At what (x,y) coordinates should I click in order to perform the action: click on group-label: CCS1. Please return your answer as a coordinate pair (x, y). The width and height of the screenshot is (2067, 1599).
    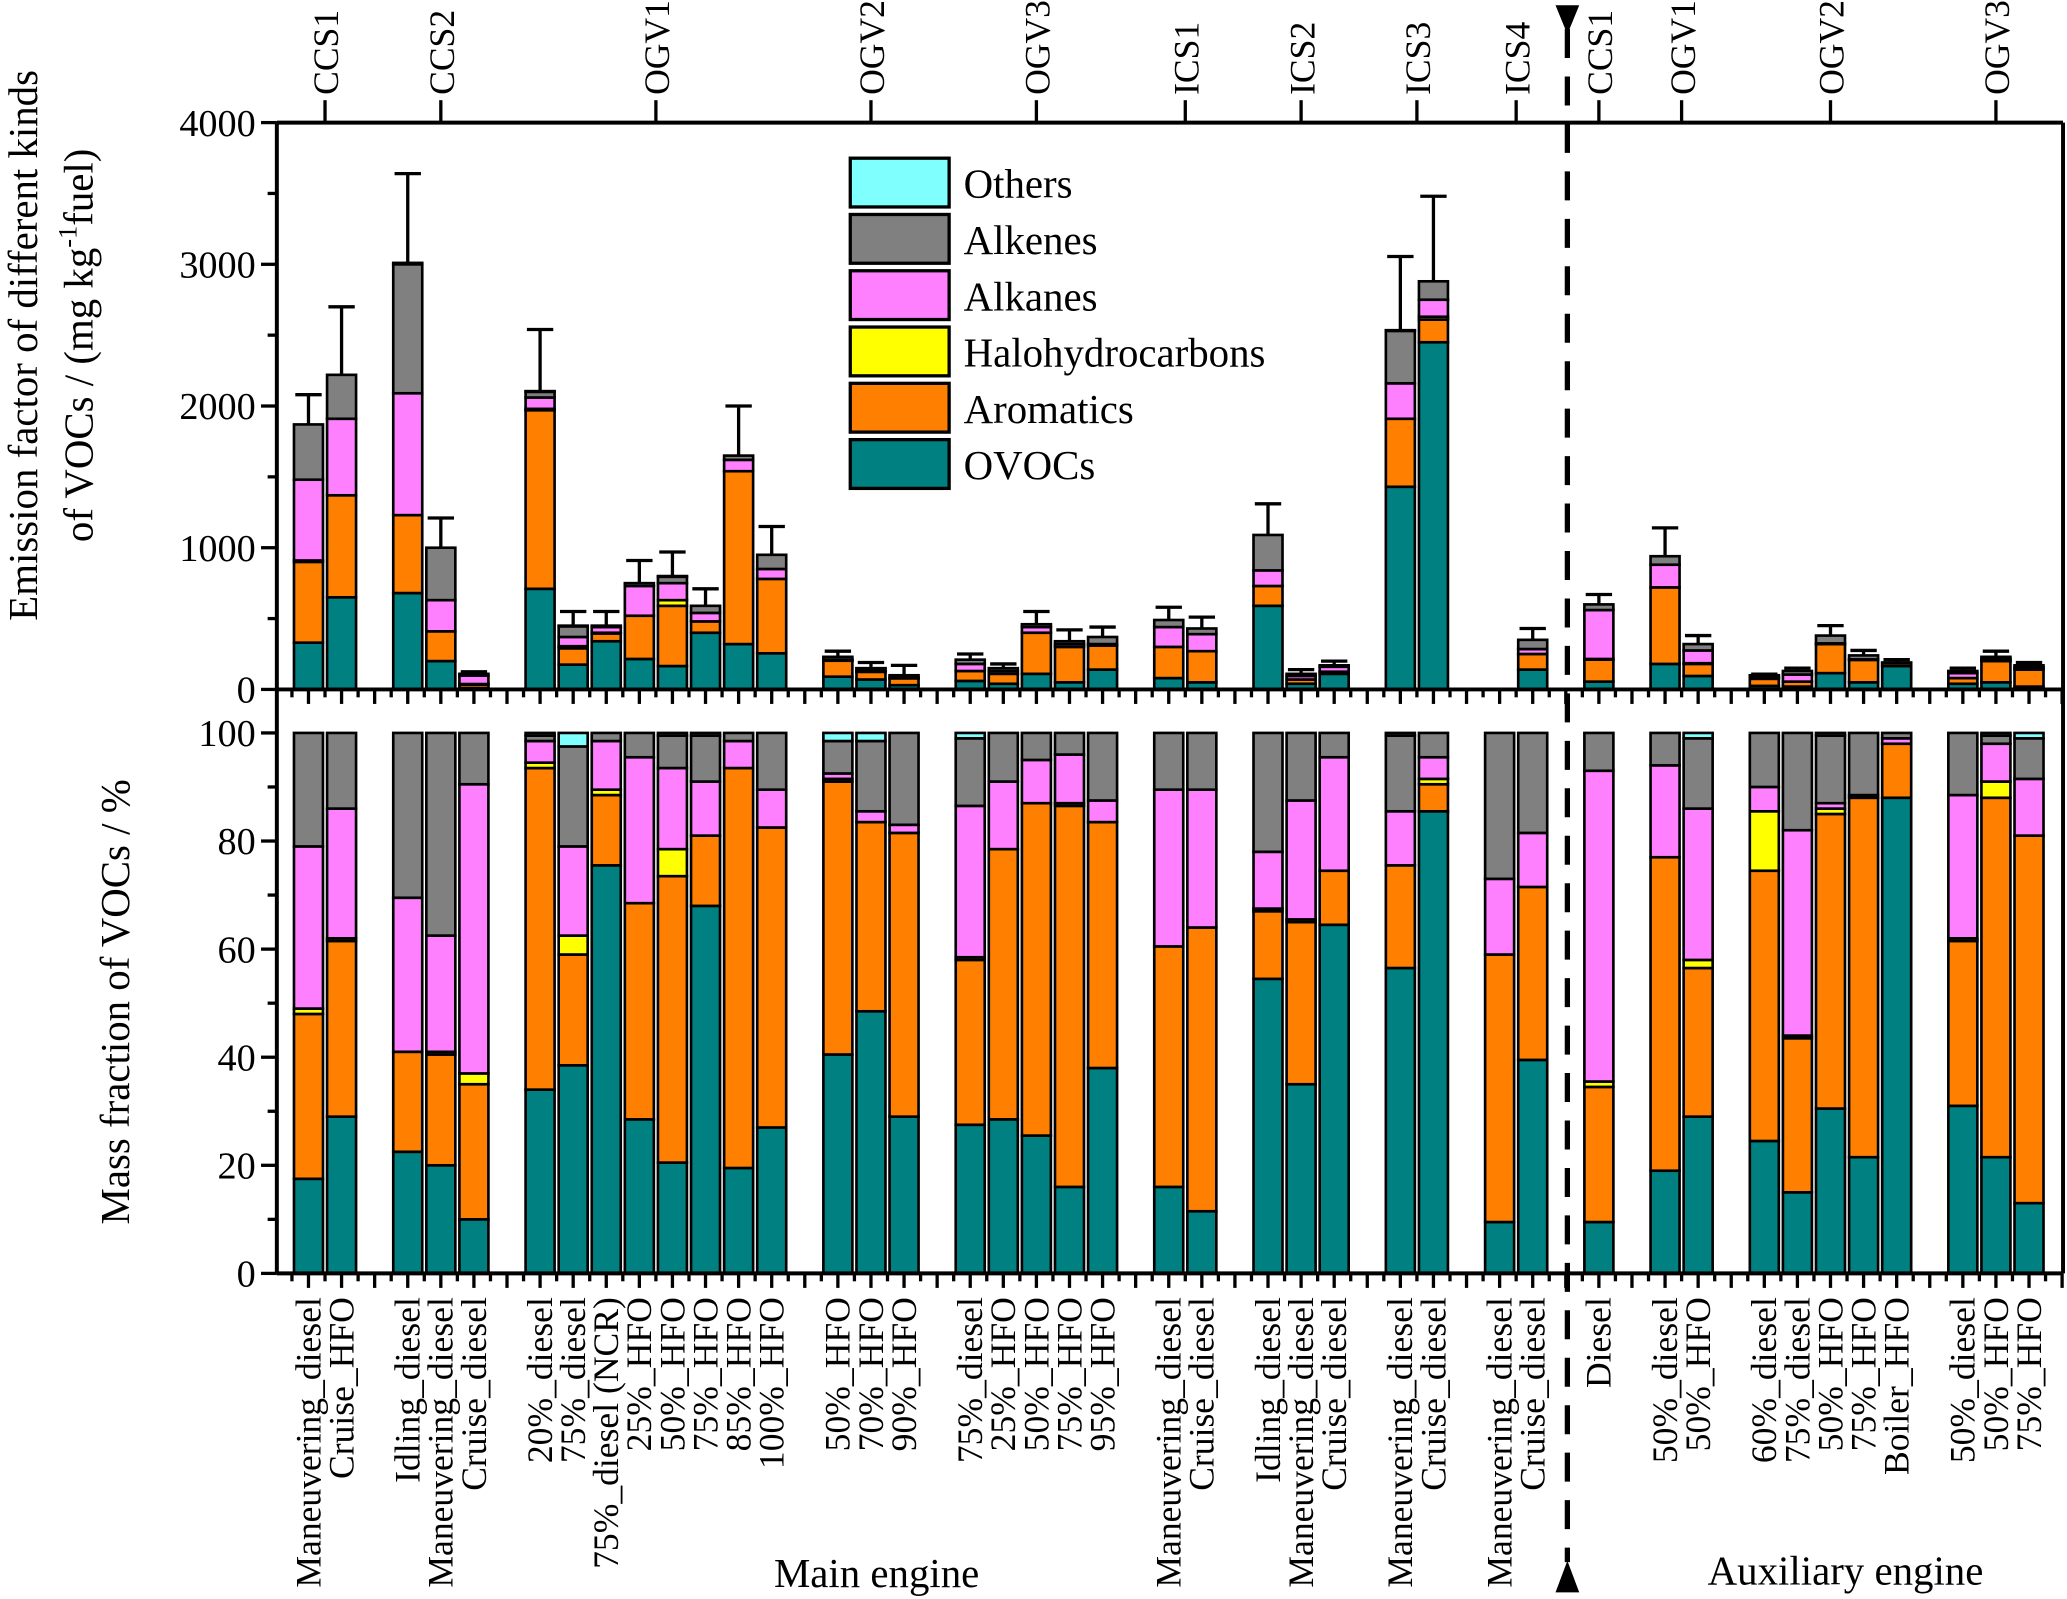
    Looking at the image, I should click on (1600, 52).